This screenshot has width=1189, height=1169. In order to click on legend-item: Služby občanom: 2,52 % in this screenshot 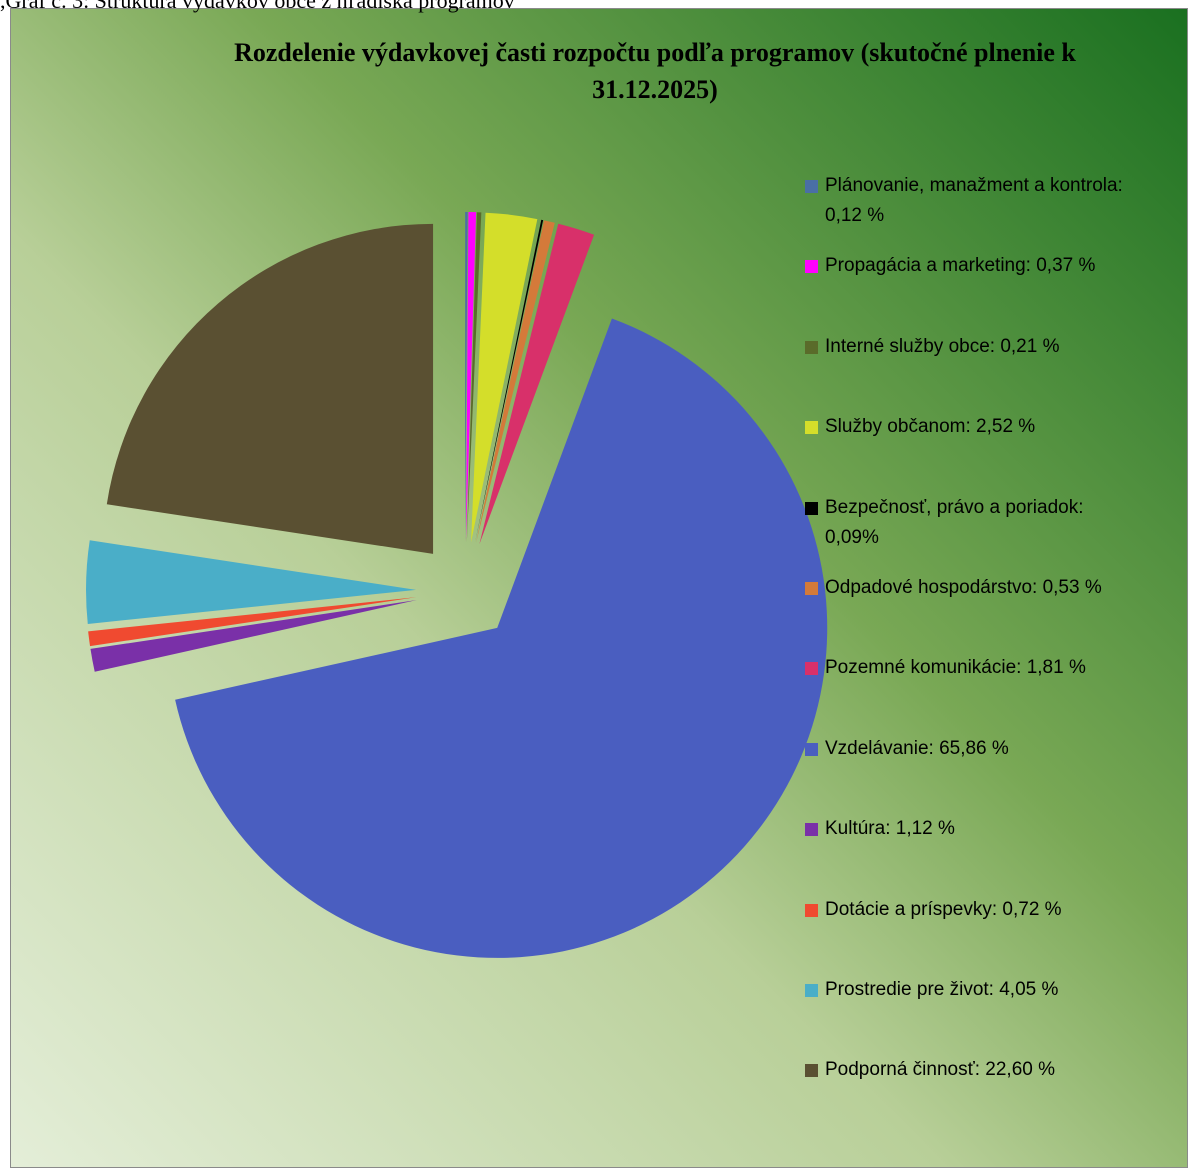, I will do `click(970, 427)`.